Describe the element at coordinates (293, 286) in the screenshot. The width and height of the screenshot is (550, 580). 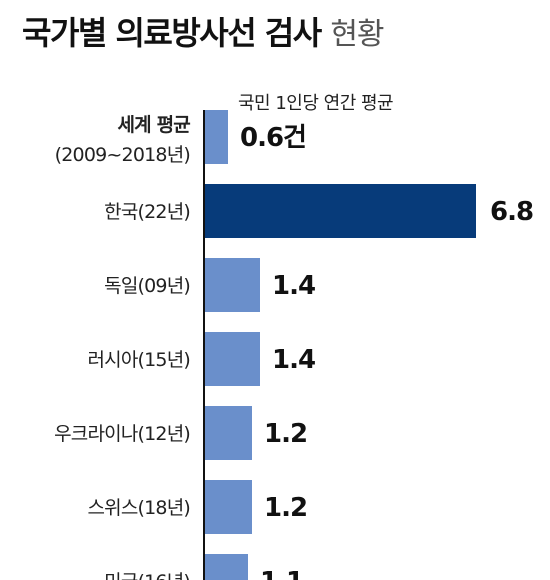
I see `value-label-2: 1.4` at that location.